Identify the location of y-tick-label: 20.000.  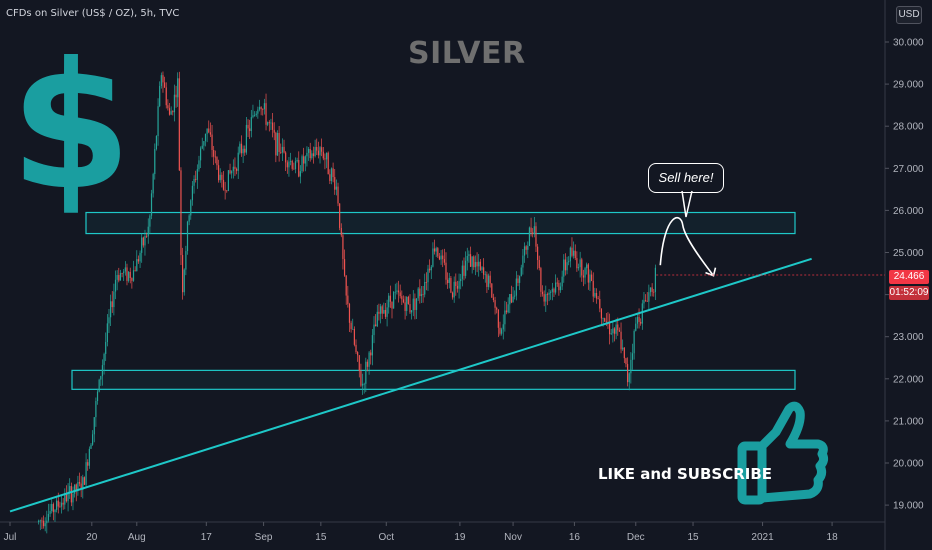
(908, 464).